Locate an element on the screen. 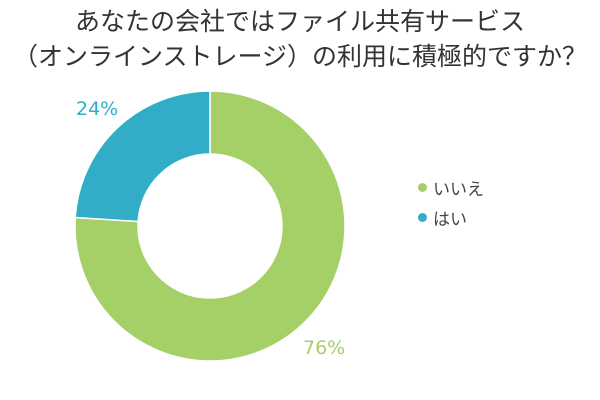 This screenshot has height=400, width=600. legend-label-iie: いいえ is located at coordinates (458, 189).